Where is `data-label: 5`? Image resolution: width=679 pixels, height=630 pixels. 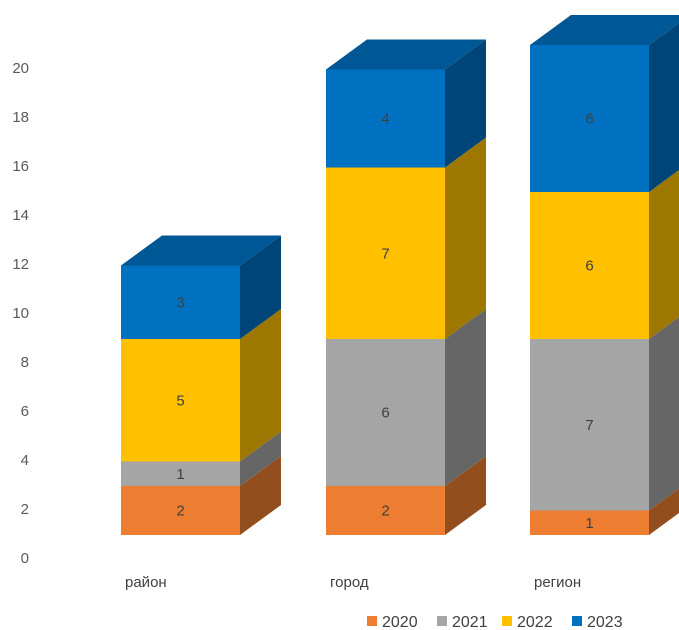 data-label: 5 is located at coordinates (180, 400).